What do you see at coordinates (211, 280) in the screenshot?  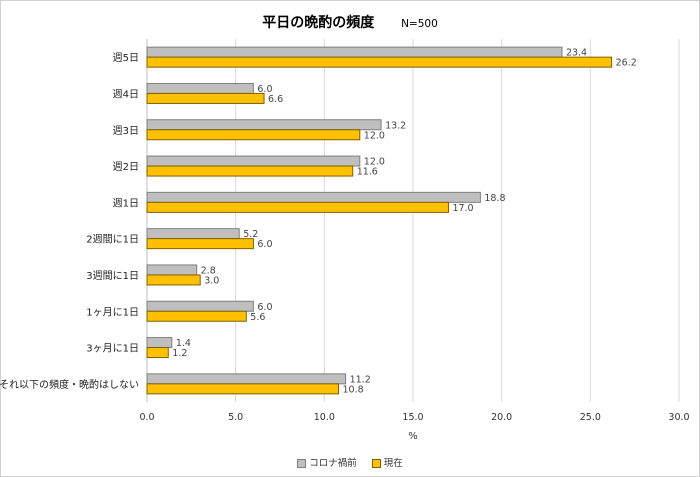 I see `data-label-now: 3.0` at bounding box center [211, 280].